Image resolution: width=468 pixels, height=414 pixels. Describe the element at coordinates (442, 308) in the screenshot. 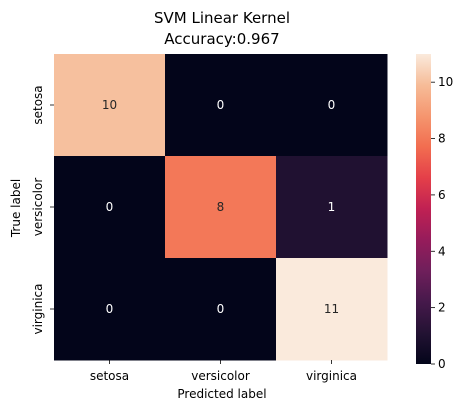

I see `colorbar-tick-label: 2` at that location.